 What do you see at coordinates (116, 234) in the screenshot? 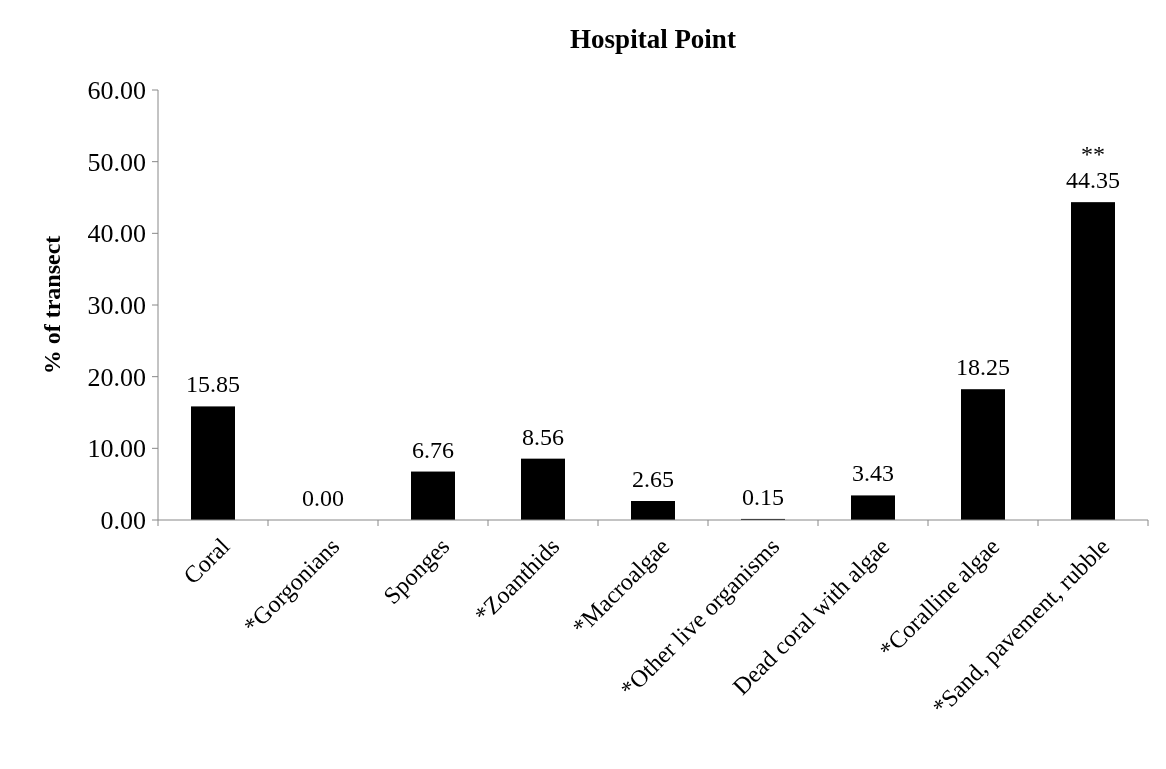
I see `y-tick-label: 40.00` at bounding box center [116, 234].